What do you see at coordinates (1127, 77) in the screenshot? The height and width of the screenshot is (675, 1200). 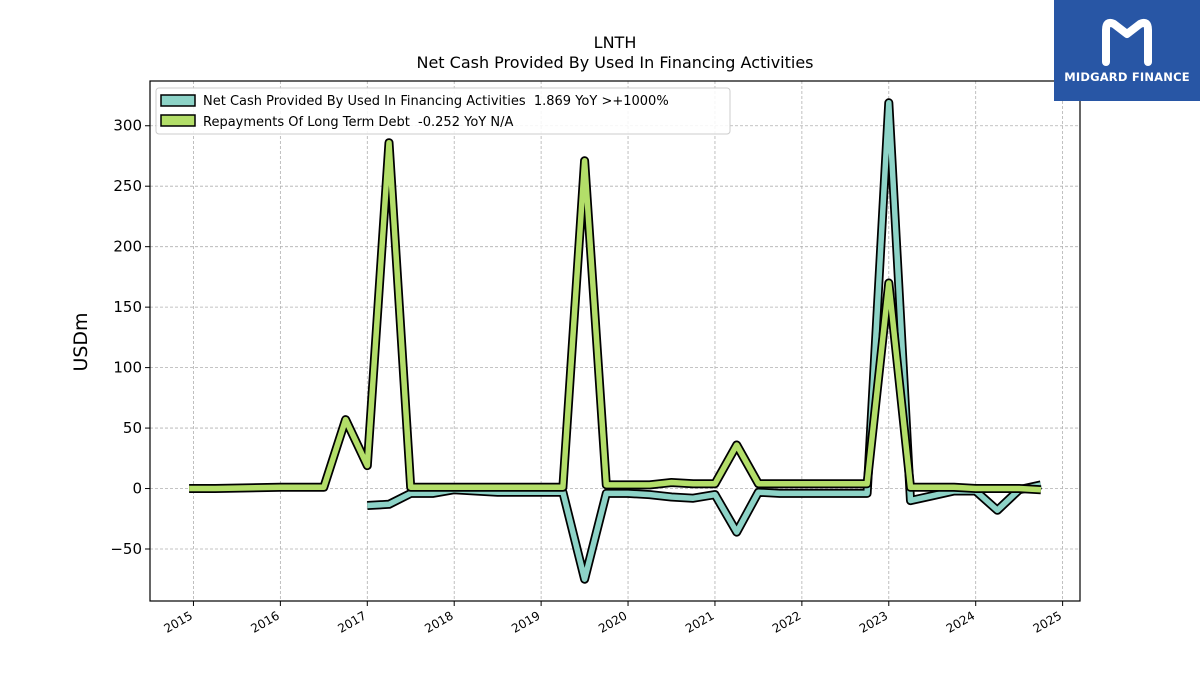 I see `brand-name: MIDGARD FINANCE` at bounding box center [1127, 77].